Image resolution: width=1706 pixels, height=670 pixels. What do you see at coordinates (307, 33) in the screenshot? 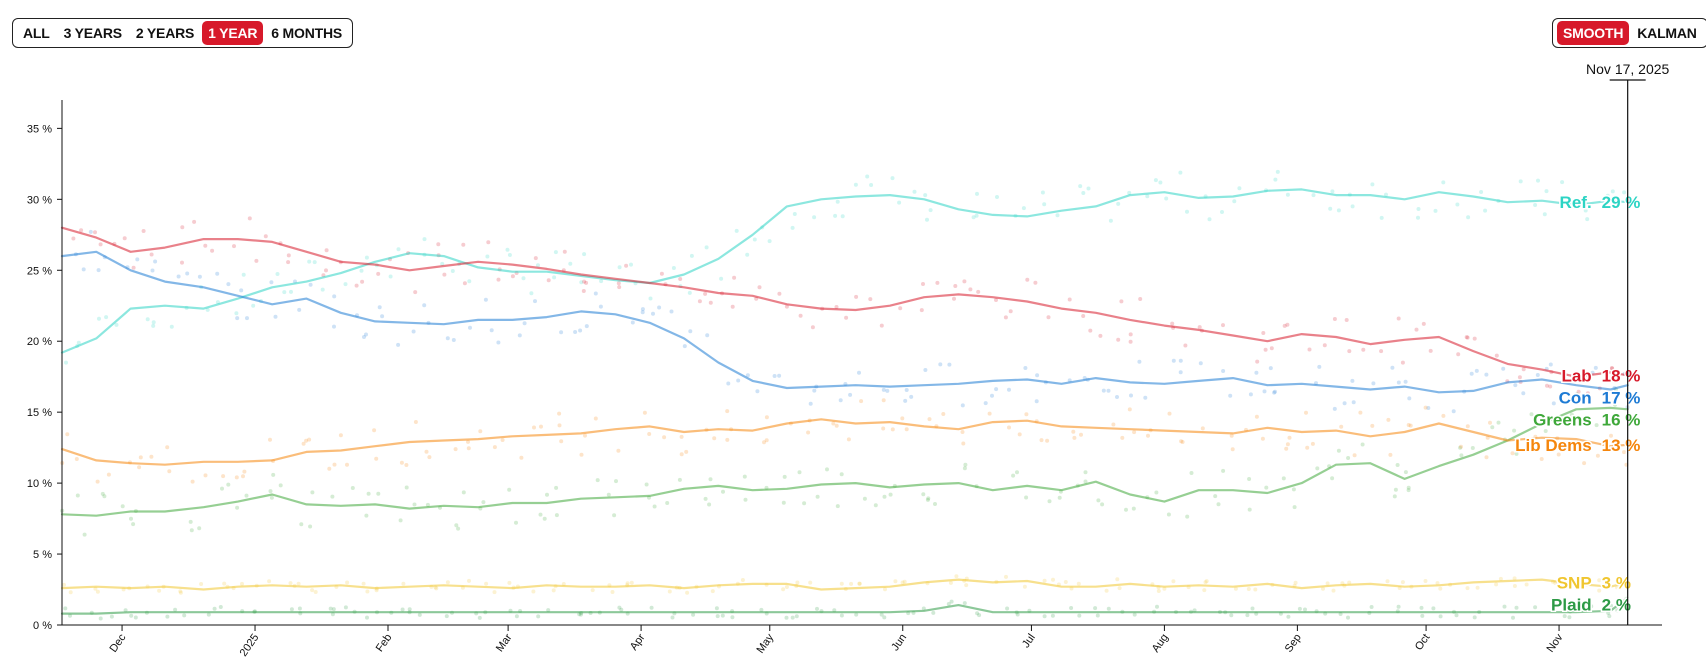
I see `range-6-months-button: 6 MONTHS` at bounding box center [307, 33].